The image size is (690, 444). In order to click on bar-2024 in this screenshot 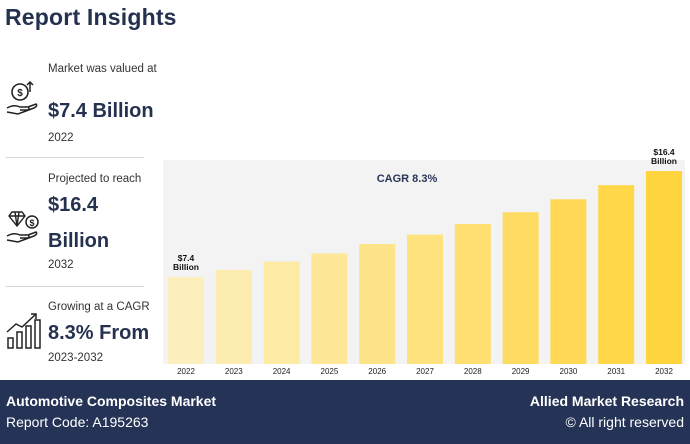, I will do `click(281, 312)`.